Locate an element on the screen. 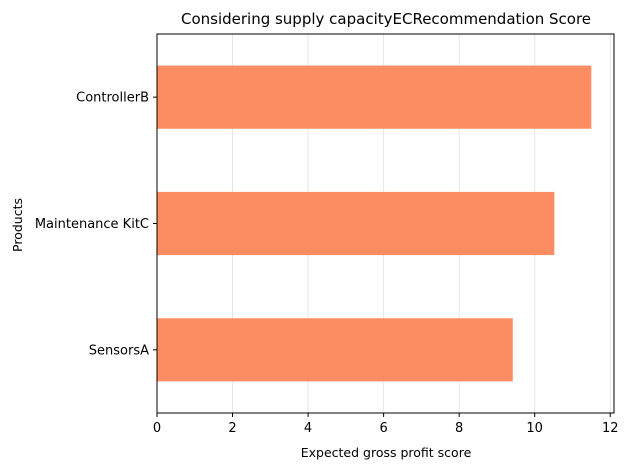  x-tick-label: 0 is located at coordinates (157, 428).